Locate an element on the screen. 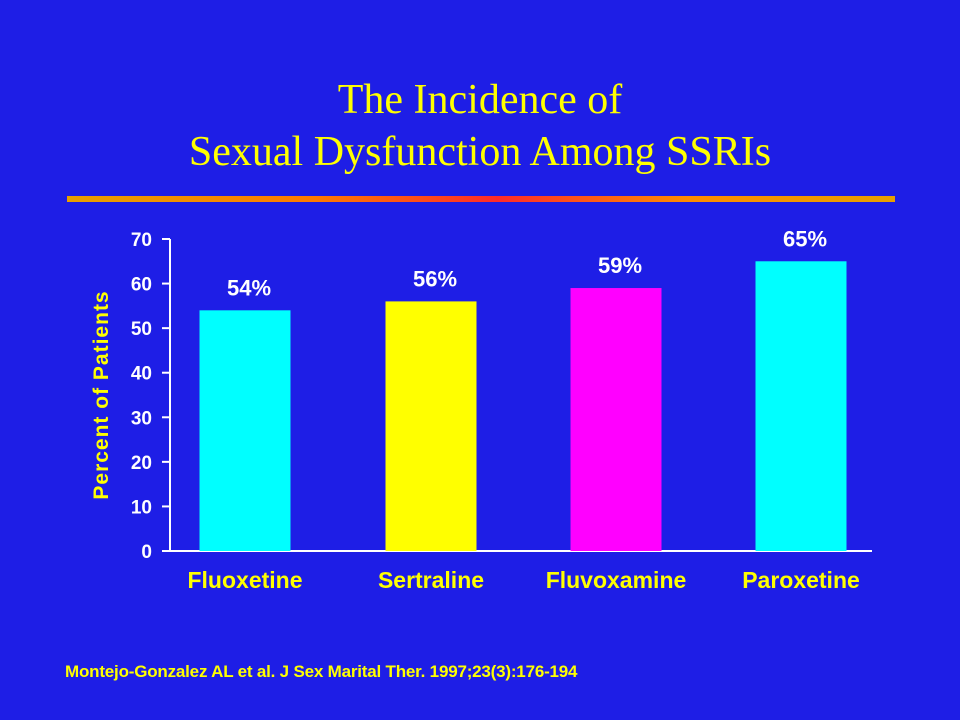  category-label: Fluoxetine is located at coordinates (244, 580).